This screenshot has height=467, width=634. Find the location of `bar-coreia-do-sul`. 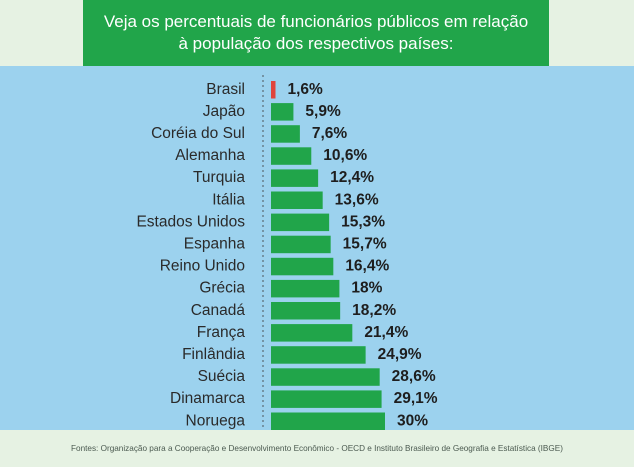

bar-coreia-do-sul is located at coordinates (285, 134).